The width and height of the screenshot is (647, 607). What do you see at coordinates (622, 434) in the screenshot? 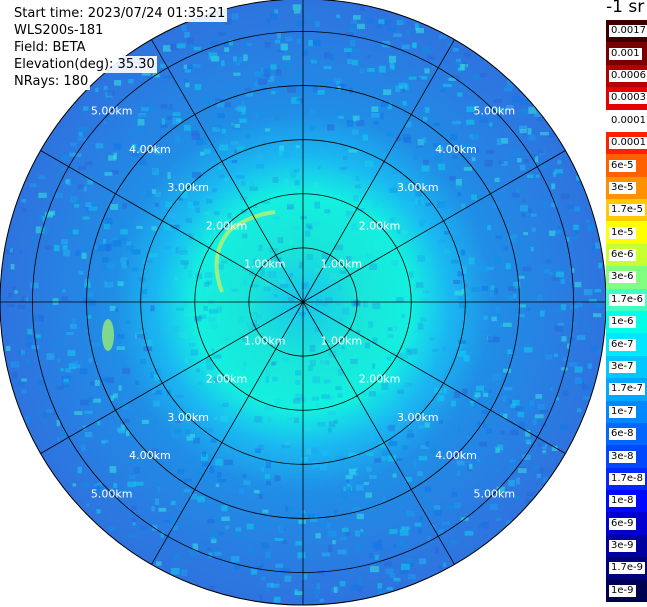
I see `colorbar-label: 6e-8` at bounding box center [622, 434].